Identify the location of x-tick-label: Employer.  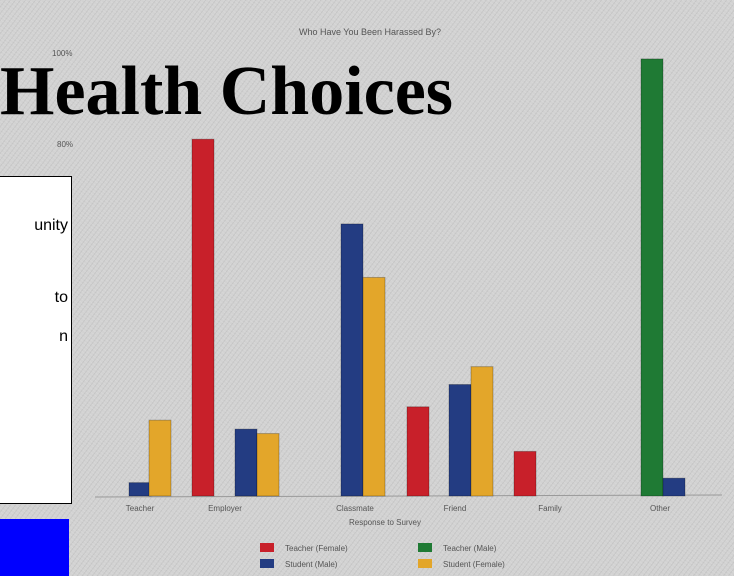
(225, 508).